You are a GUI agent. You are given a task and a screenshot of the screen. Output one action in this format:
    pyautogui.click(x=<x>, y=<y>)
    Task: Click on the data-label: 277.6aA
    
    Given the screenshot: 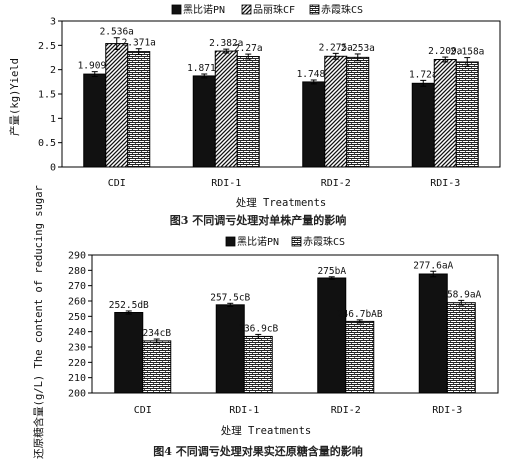 What is the action you would take?
    pyautogui.click(x=433, y=265)
    